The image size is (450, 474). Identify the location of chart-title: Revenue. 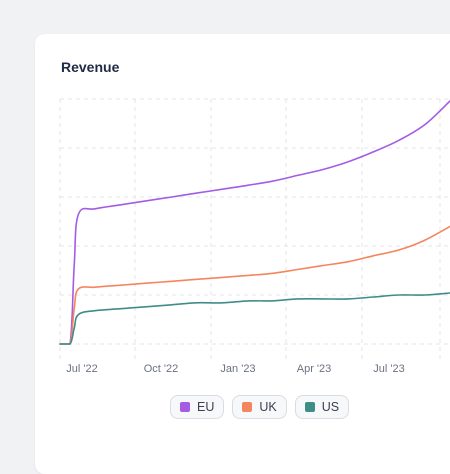
(90, 67).